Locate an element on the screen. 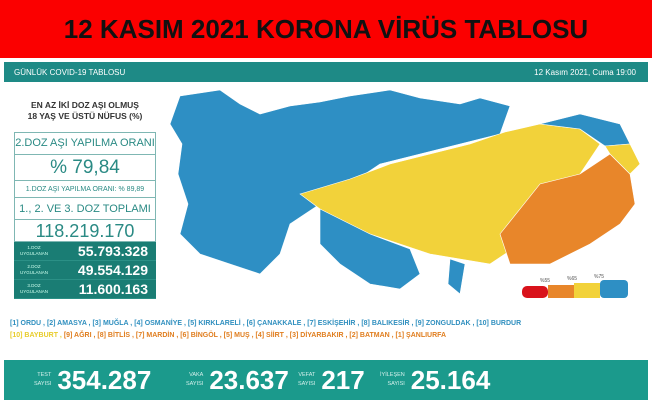  page-title: 12 KASIM 2021 KORONA VİRÜS TABLOSU is located at coordinates (326, 29).